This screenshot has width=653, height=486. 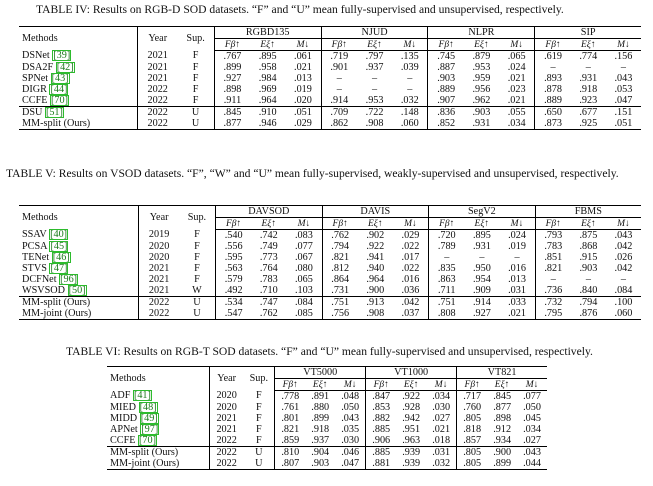 I want to click on citation-link: [40], so click(x=59, y=235).